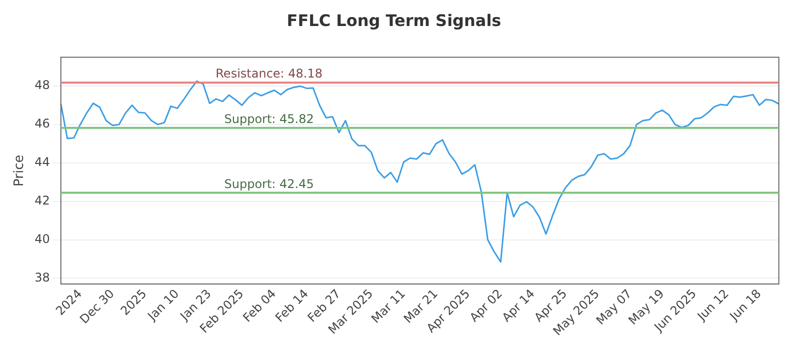 The width and height of the screenshot is (800, 350). I want to click on ref-line-label: Support: 42.45, so click(269, 183).